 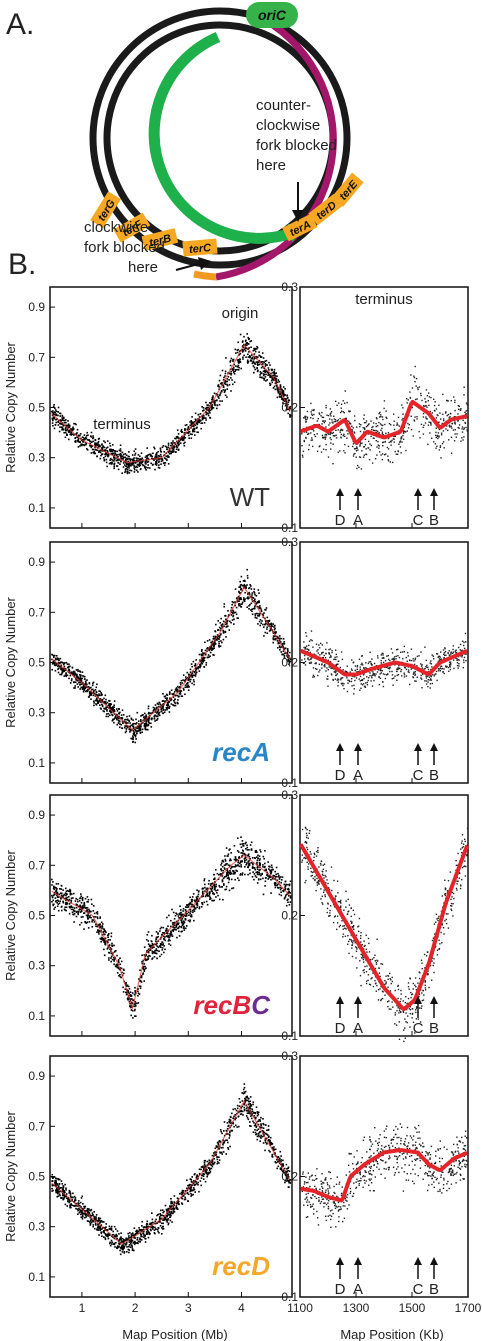 I want to click on y-tick-label: 0.1, so click(x=289, y=783).